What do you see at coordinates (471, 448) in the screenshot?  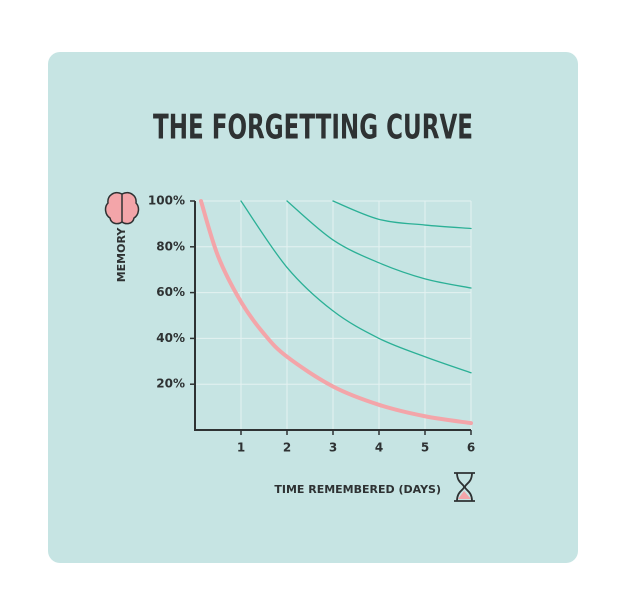 I see `x-tick-label: 6` at bounding box center [471, 448].